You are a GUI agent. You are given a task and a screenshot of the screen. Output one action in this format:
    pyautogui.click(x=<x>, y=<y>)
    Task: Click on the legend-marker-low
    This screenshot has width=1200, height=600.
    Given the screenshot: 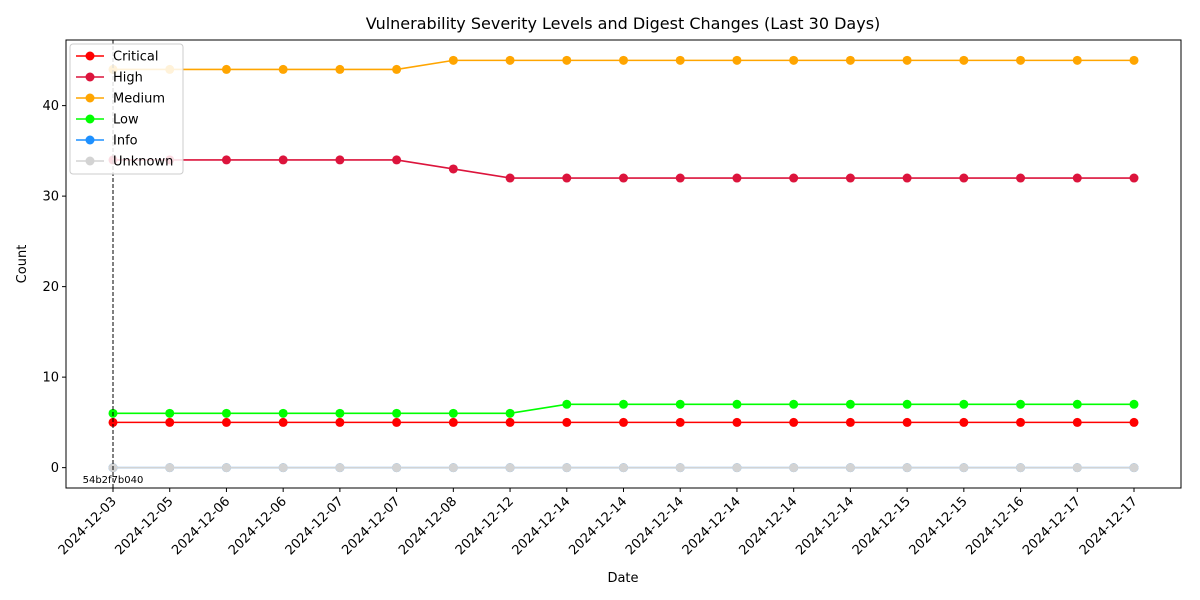 What is the action you would take?
    pyautogui.click(x=90, y=119)
    